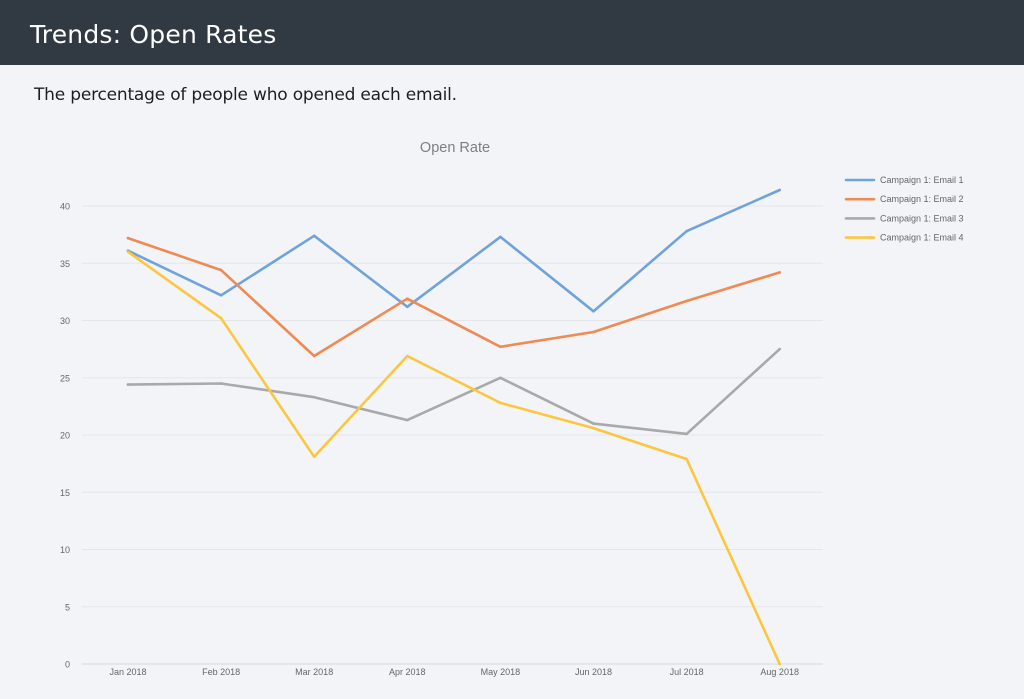 The height and width of the screenshot is (699, 1024). What do you see at coordinates (65, 207) in the screenshot?
I see `y-tick-label: 40` at bounding box center [65, 207].